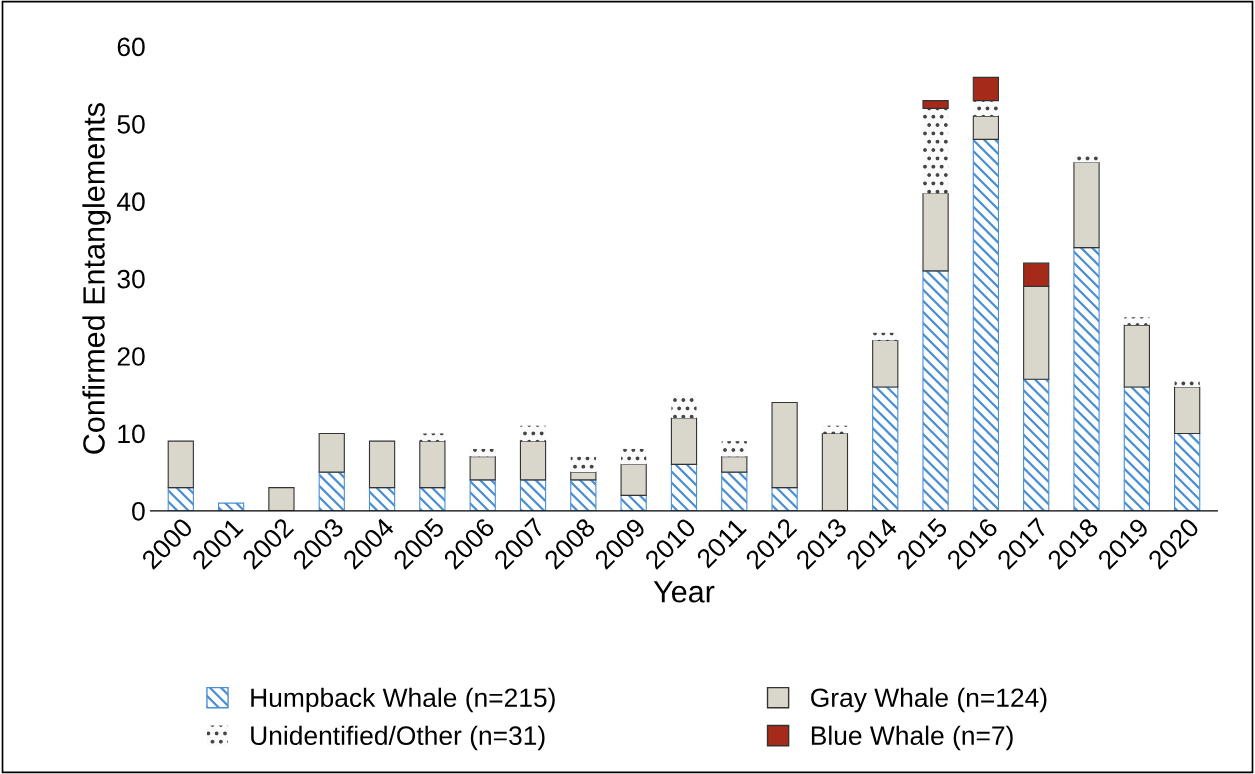 The image size is (1255, 774). What do you see at coordinates (929, 700) in the screenshot?
I see `legend-label: Gray Whale (n=124)` at bounding box center [929, 700].